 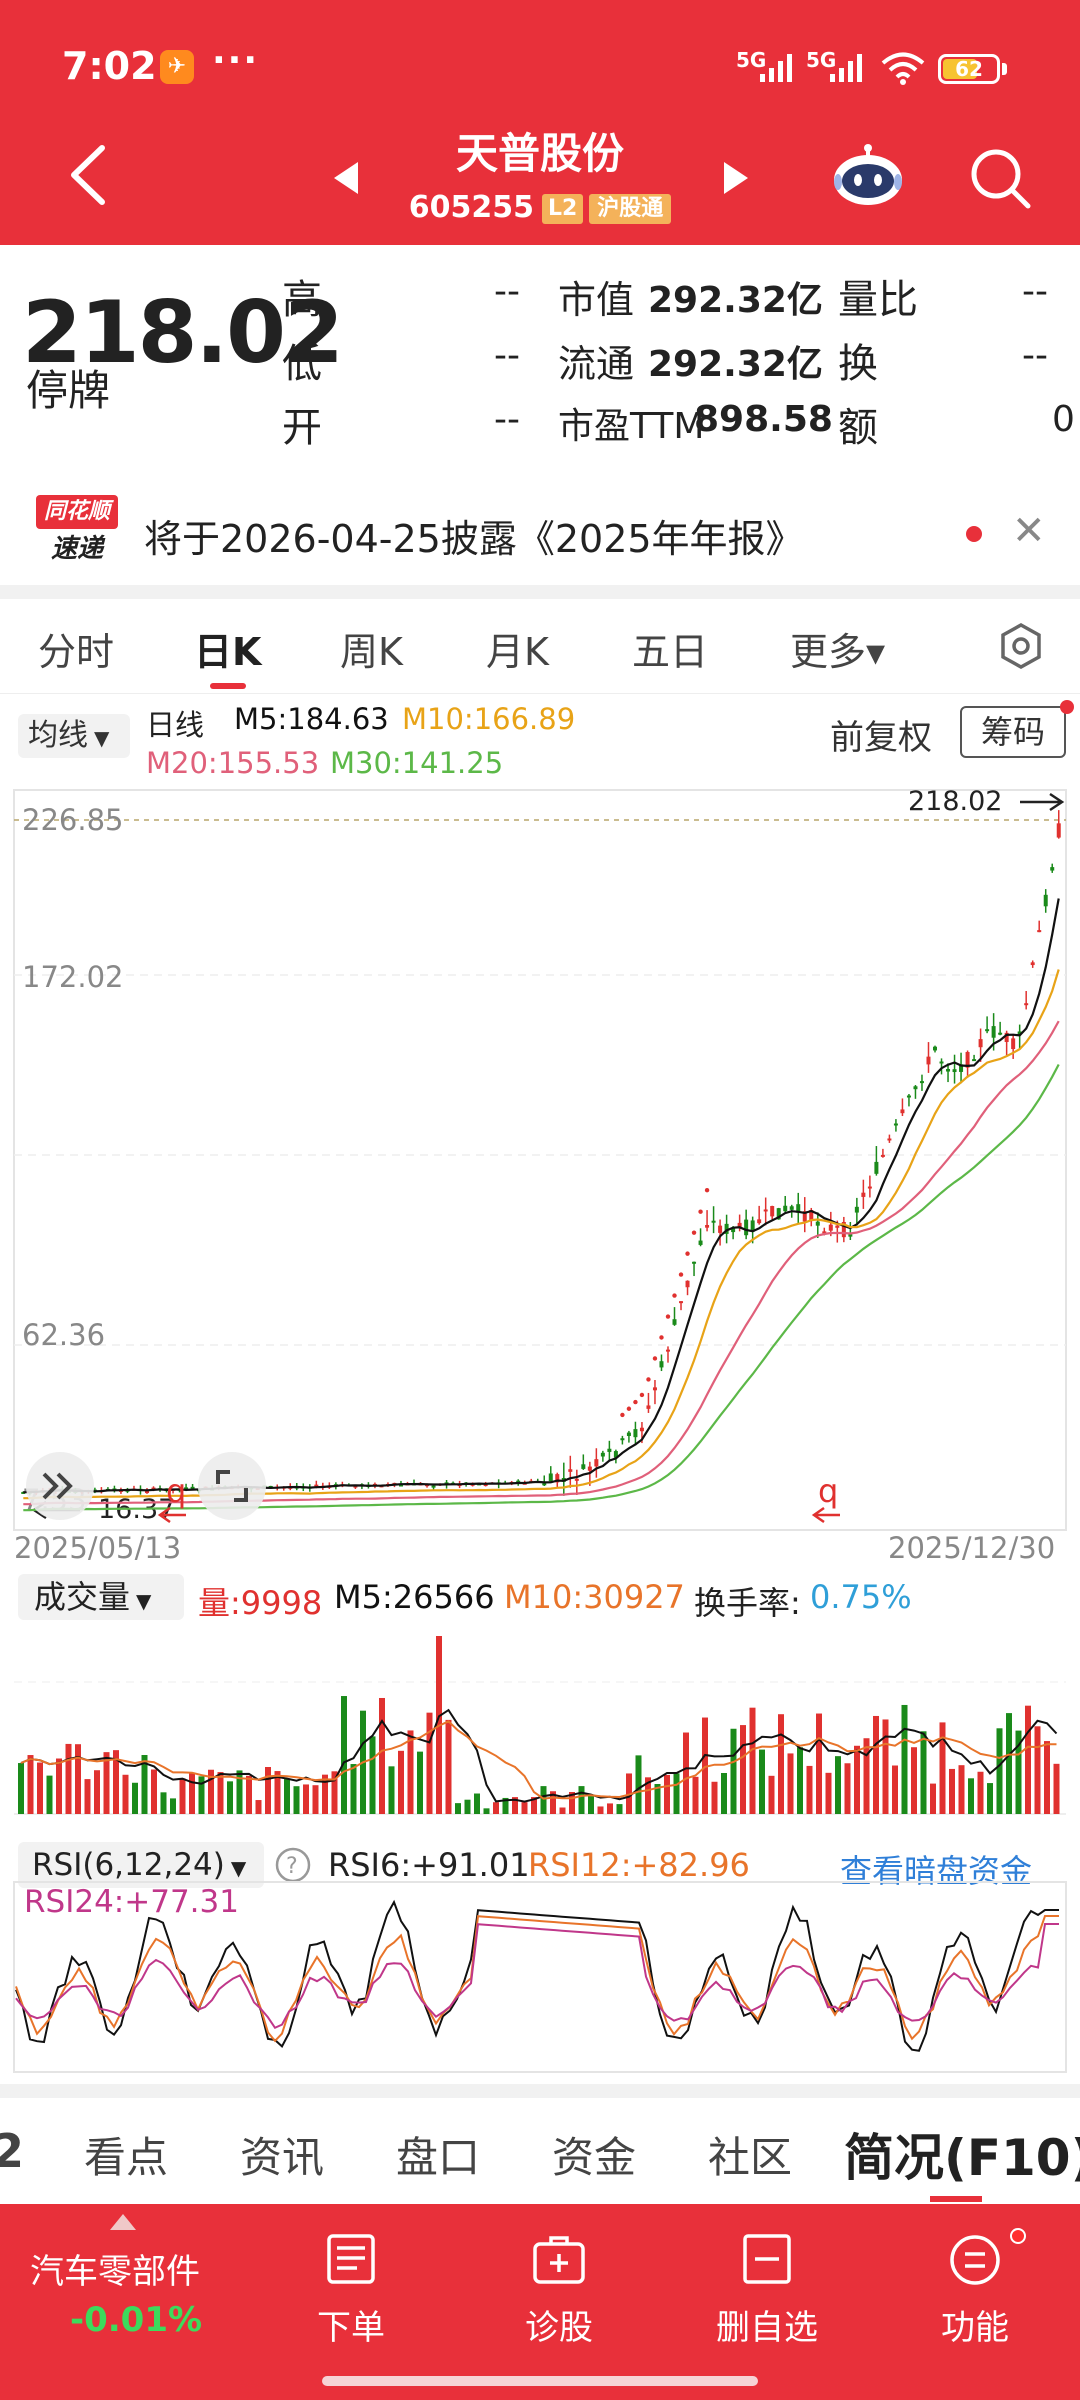 I want to click on tab-news: 资讯, so click(x=282, y=2157).